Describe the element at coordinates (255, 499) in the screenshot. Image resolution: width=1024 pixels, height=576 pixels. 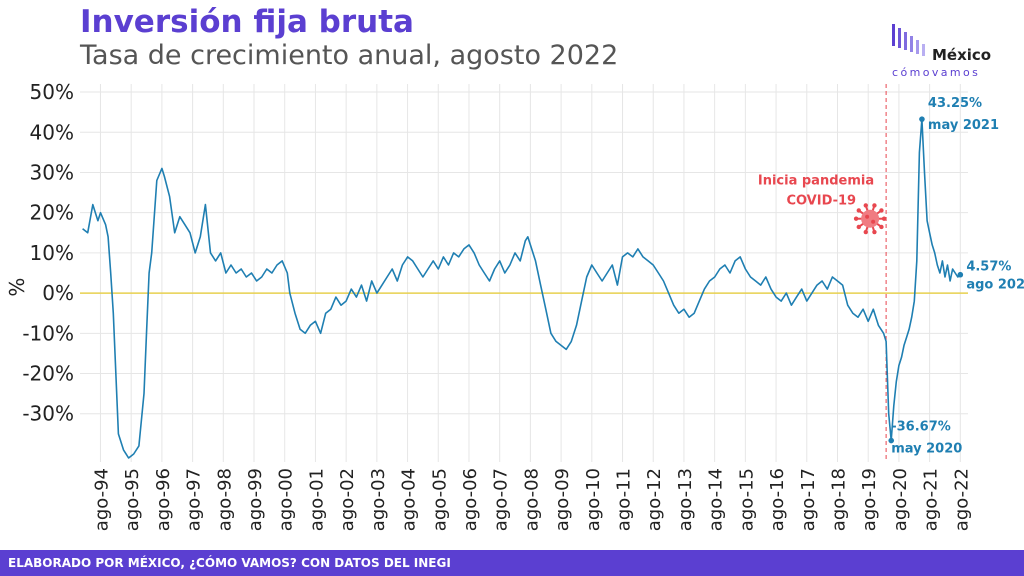
I see `x-tick-label: ago-99` at that location.